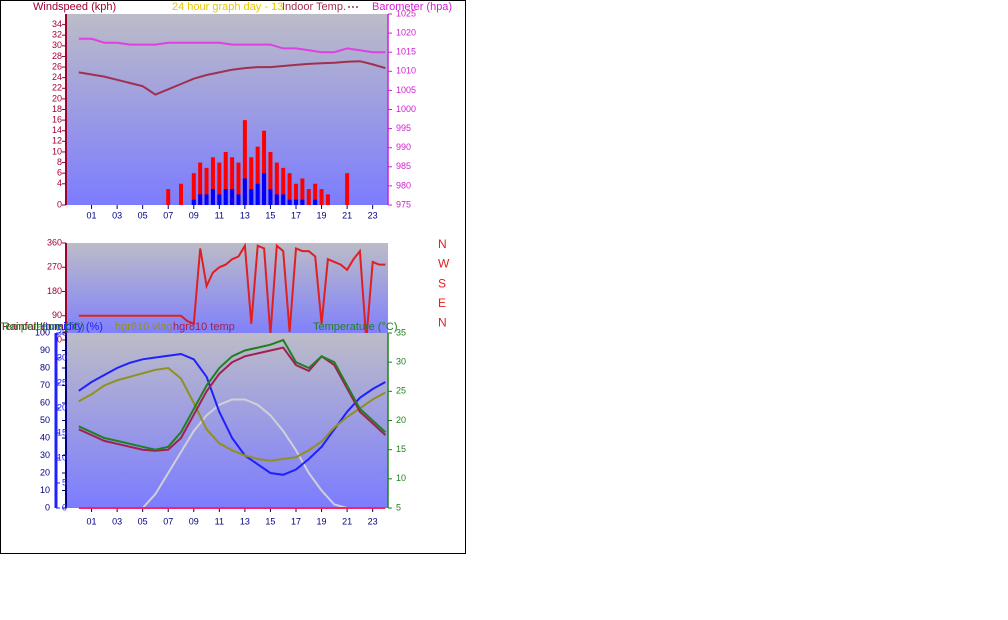 This screenshot has height=620, width=1008. Describe the element at coordinates (245, 215) in the screenshot. I see `x-tick-label: 13` at that location.